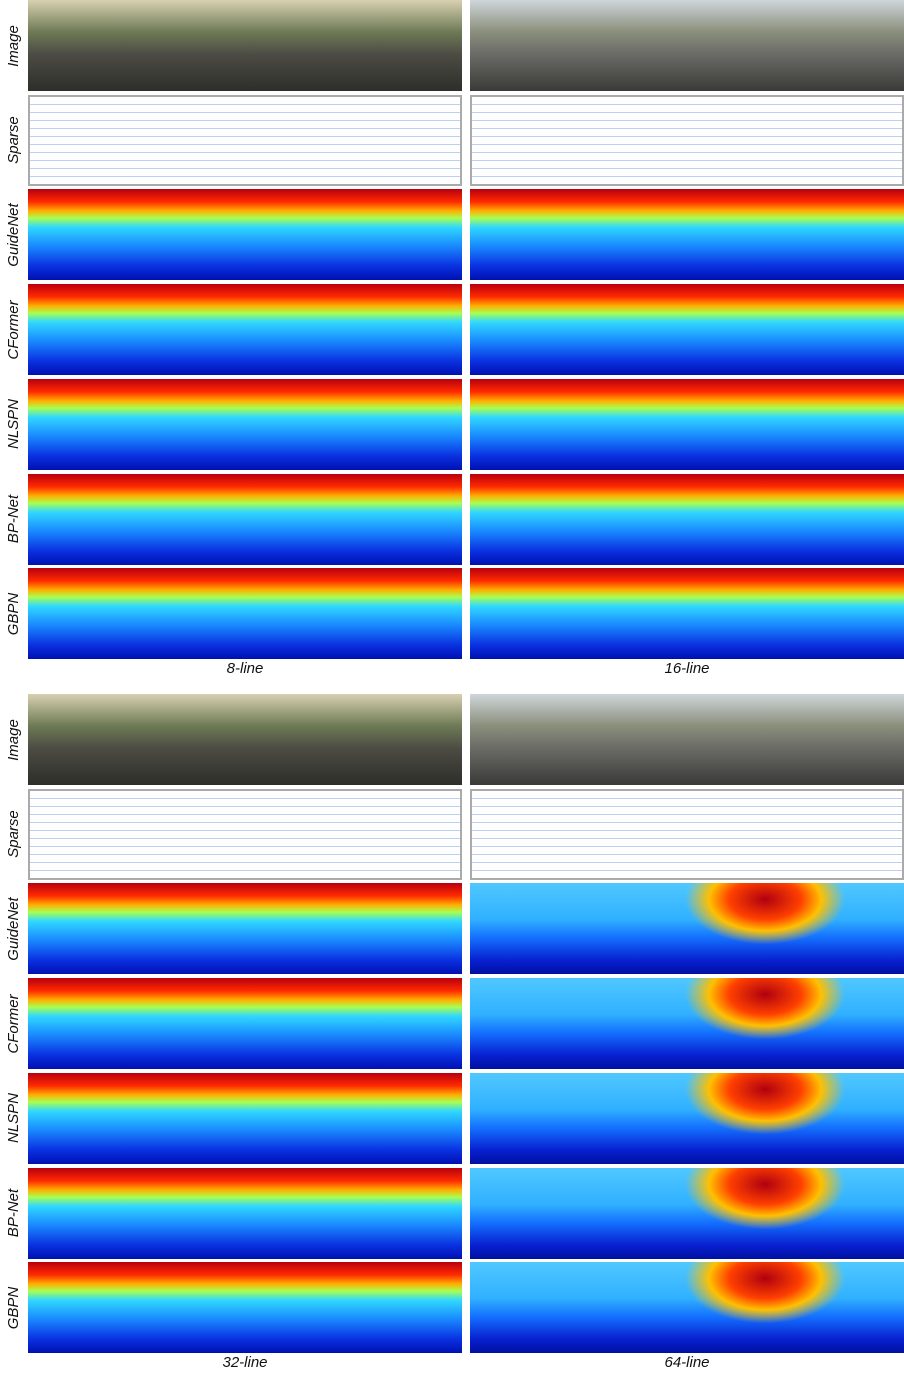 This screenshot has width=904, height=1380. I want to click on column-caption: 16-line, so click(687, 668).